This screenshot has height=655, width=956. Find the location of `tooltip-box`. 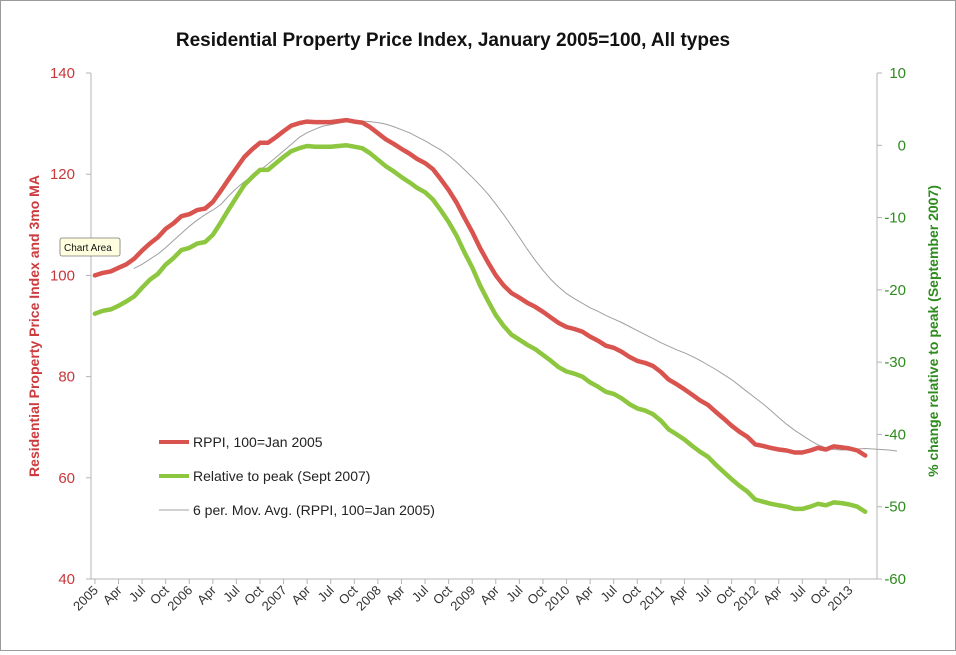

tooltip-box is located at coordinates (90, 247).